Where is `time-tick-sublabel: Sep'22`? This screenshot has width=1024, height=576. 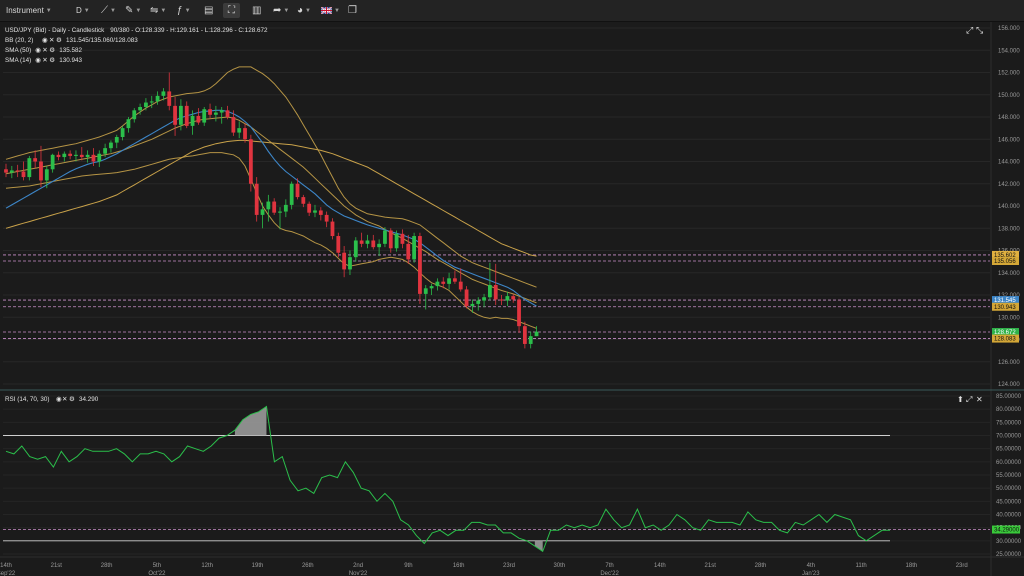
time-tick-sublabel: Sep'22 is located at coordinates (8, 573).